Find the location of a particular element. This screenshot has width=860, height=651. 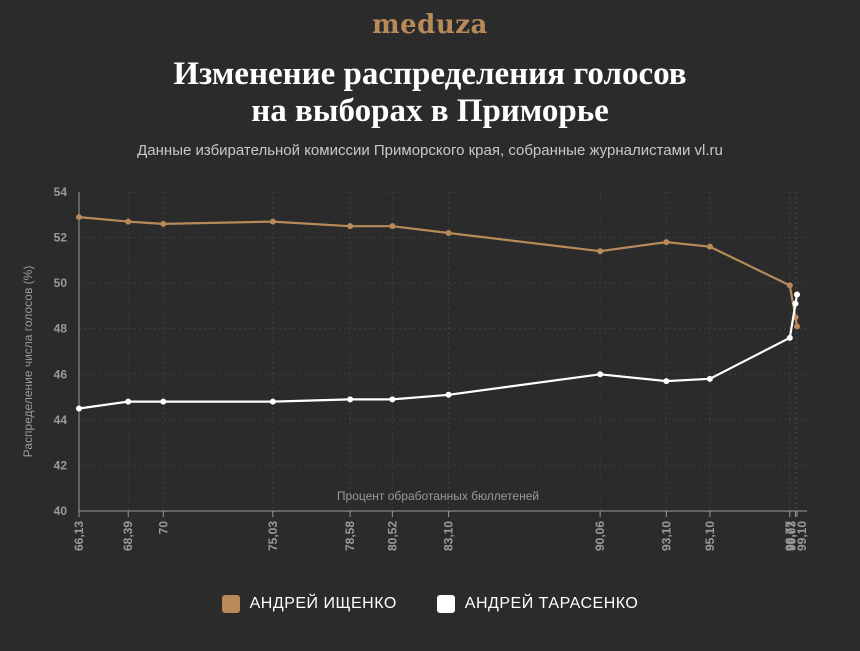

legend-item-tarasenko: АНДРЕЙ ТАРАСЕНКО is located at coordinates (537, 604).